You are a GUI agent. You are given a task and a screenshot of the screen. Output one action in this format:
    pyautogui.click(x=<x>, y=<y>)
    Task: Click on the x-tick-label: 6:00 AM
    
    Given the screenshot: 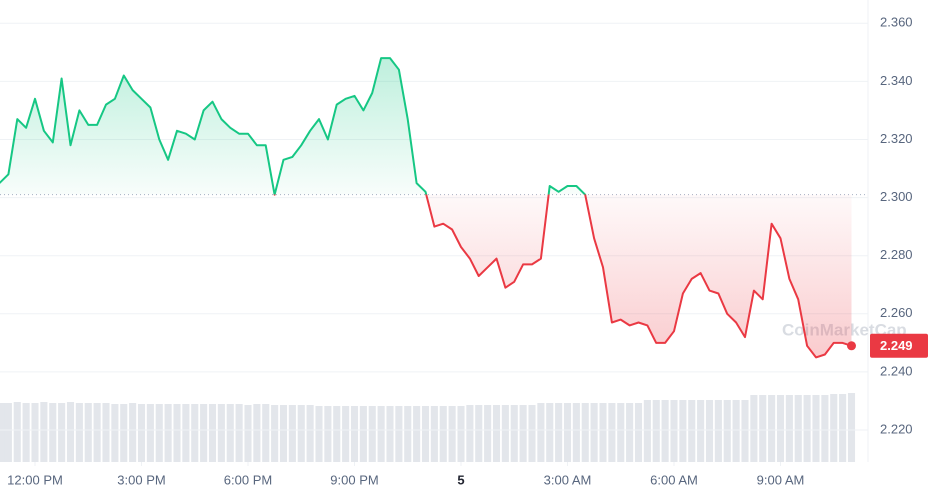 What is the action you would take?
    pyautogui.click(x=674, y=479)
    